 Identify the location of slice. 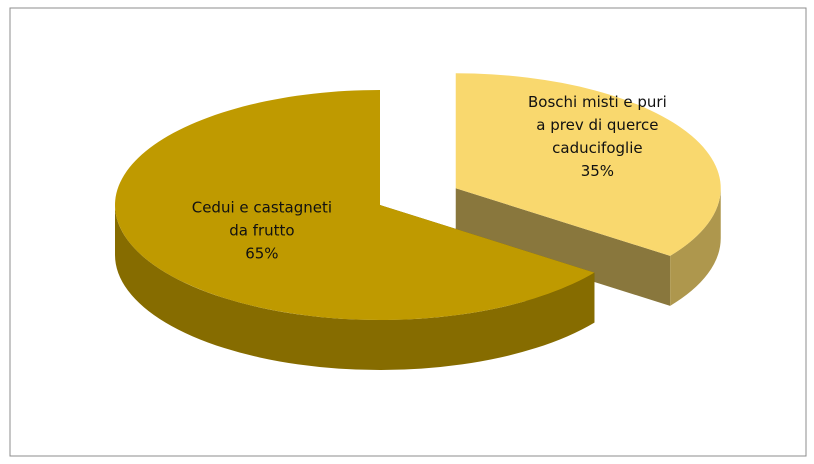
(588, 164).